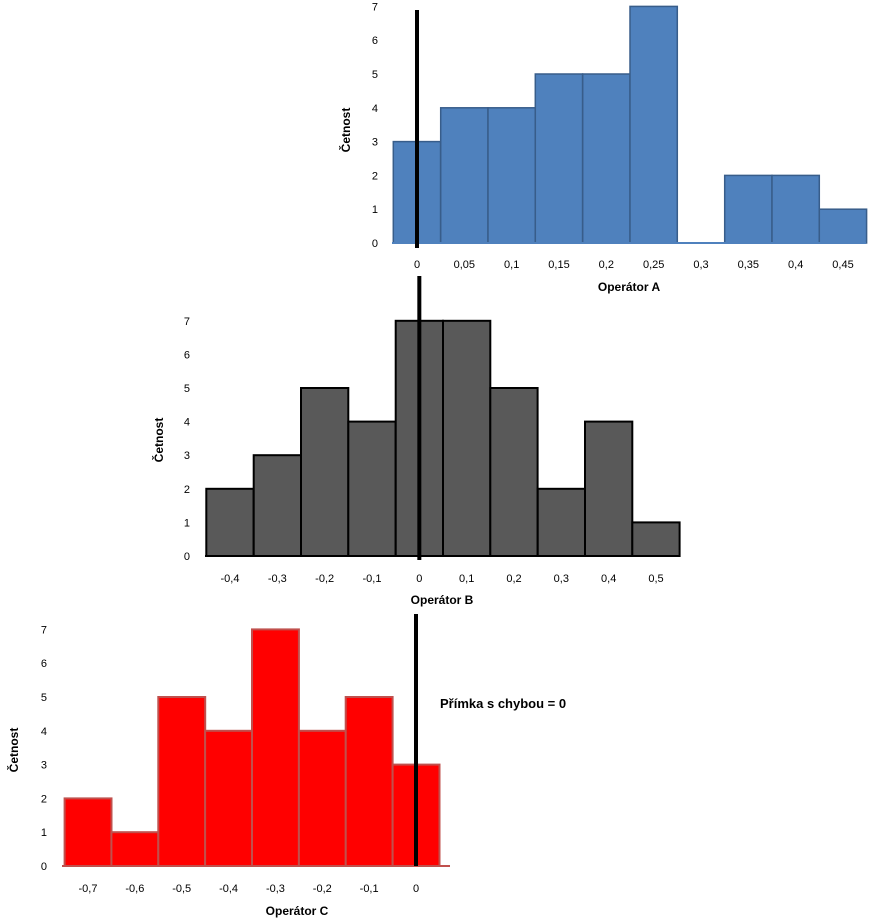 Image resolution: width=871 pixels, height=922 pixels. Describe the element at coordinates (629, 287) in the screenshot. I see `x-axis-title: Operátor A` at that location.